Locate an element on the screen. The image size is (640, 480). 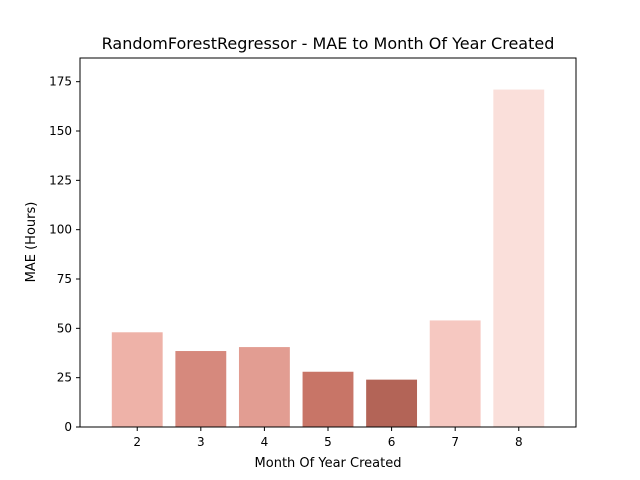
x-tick-label: 6 is located at coordinates (392, 442).